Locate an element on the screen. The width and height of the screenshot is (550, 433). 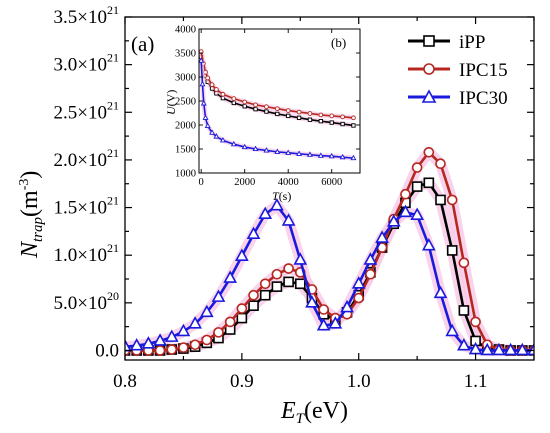
x-tick-label: 0.8 is located at coordinates (125, 381).